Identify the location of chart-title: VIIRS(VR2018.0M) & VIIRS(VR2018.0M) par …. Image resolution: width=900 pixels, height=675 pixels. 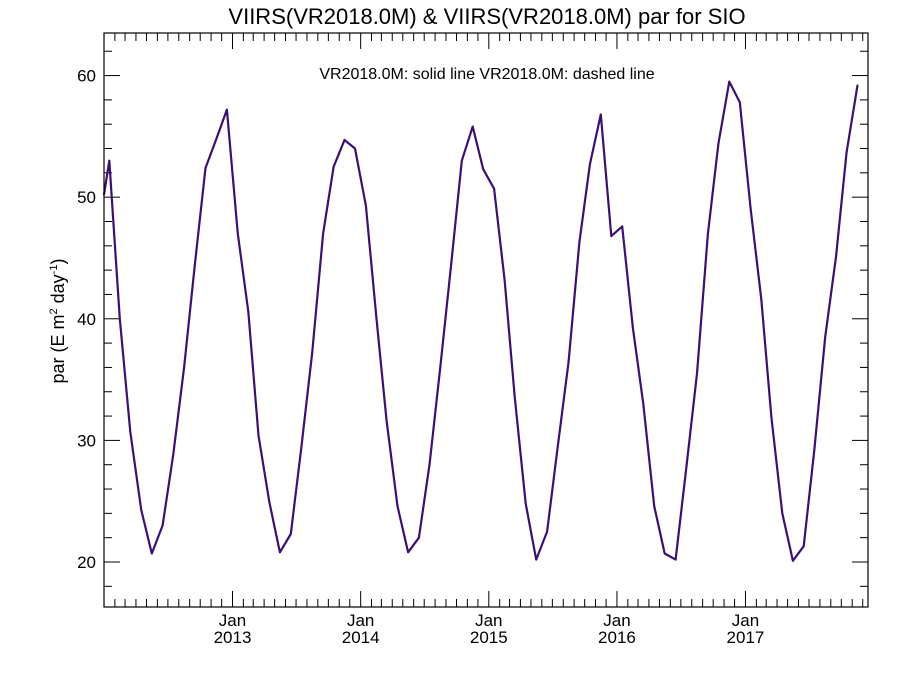
(486, 16).